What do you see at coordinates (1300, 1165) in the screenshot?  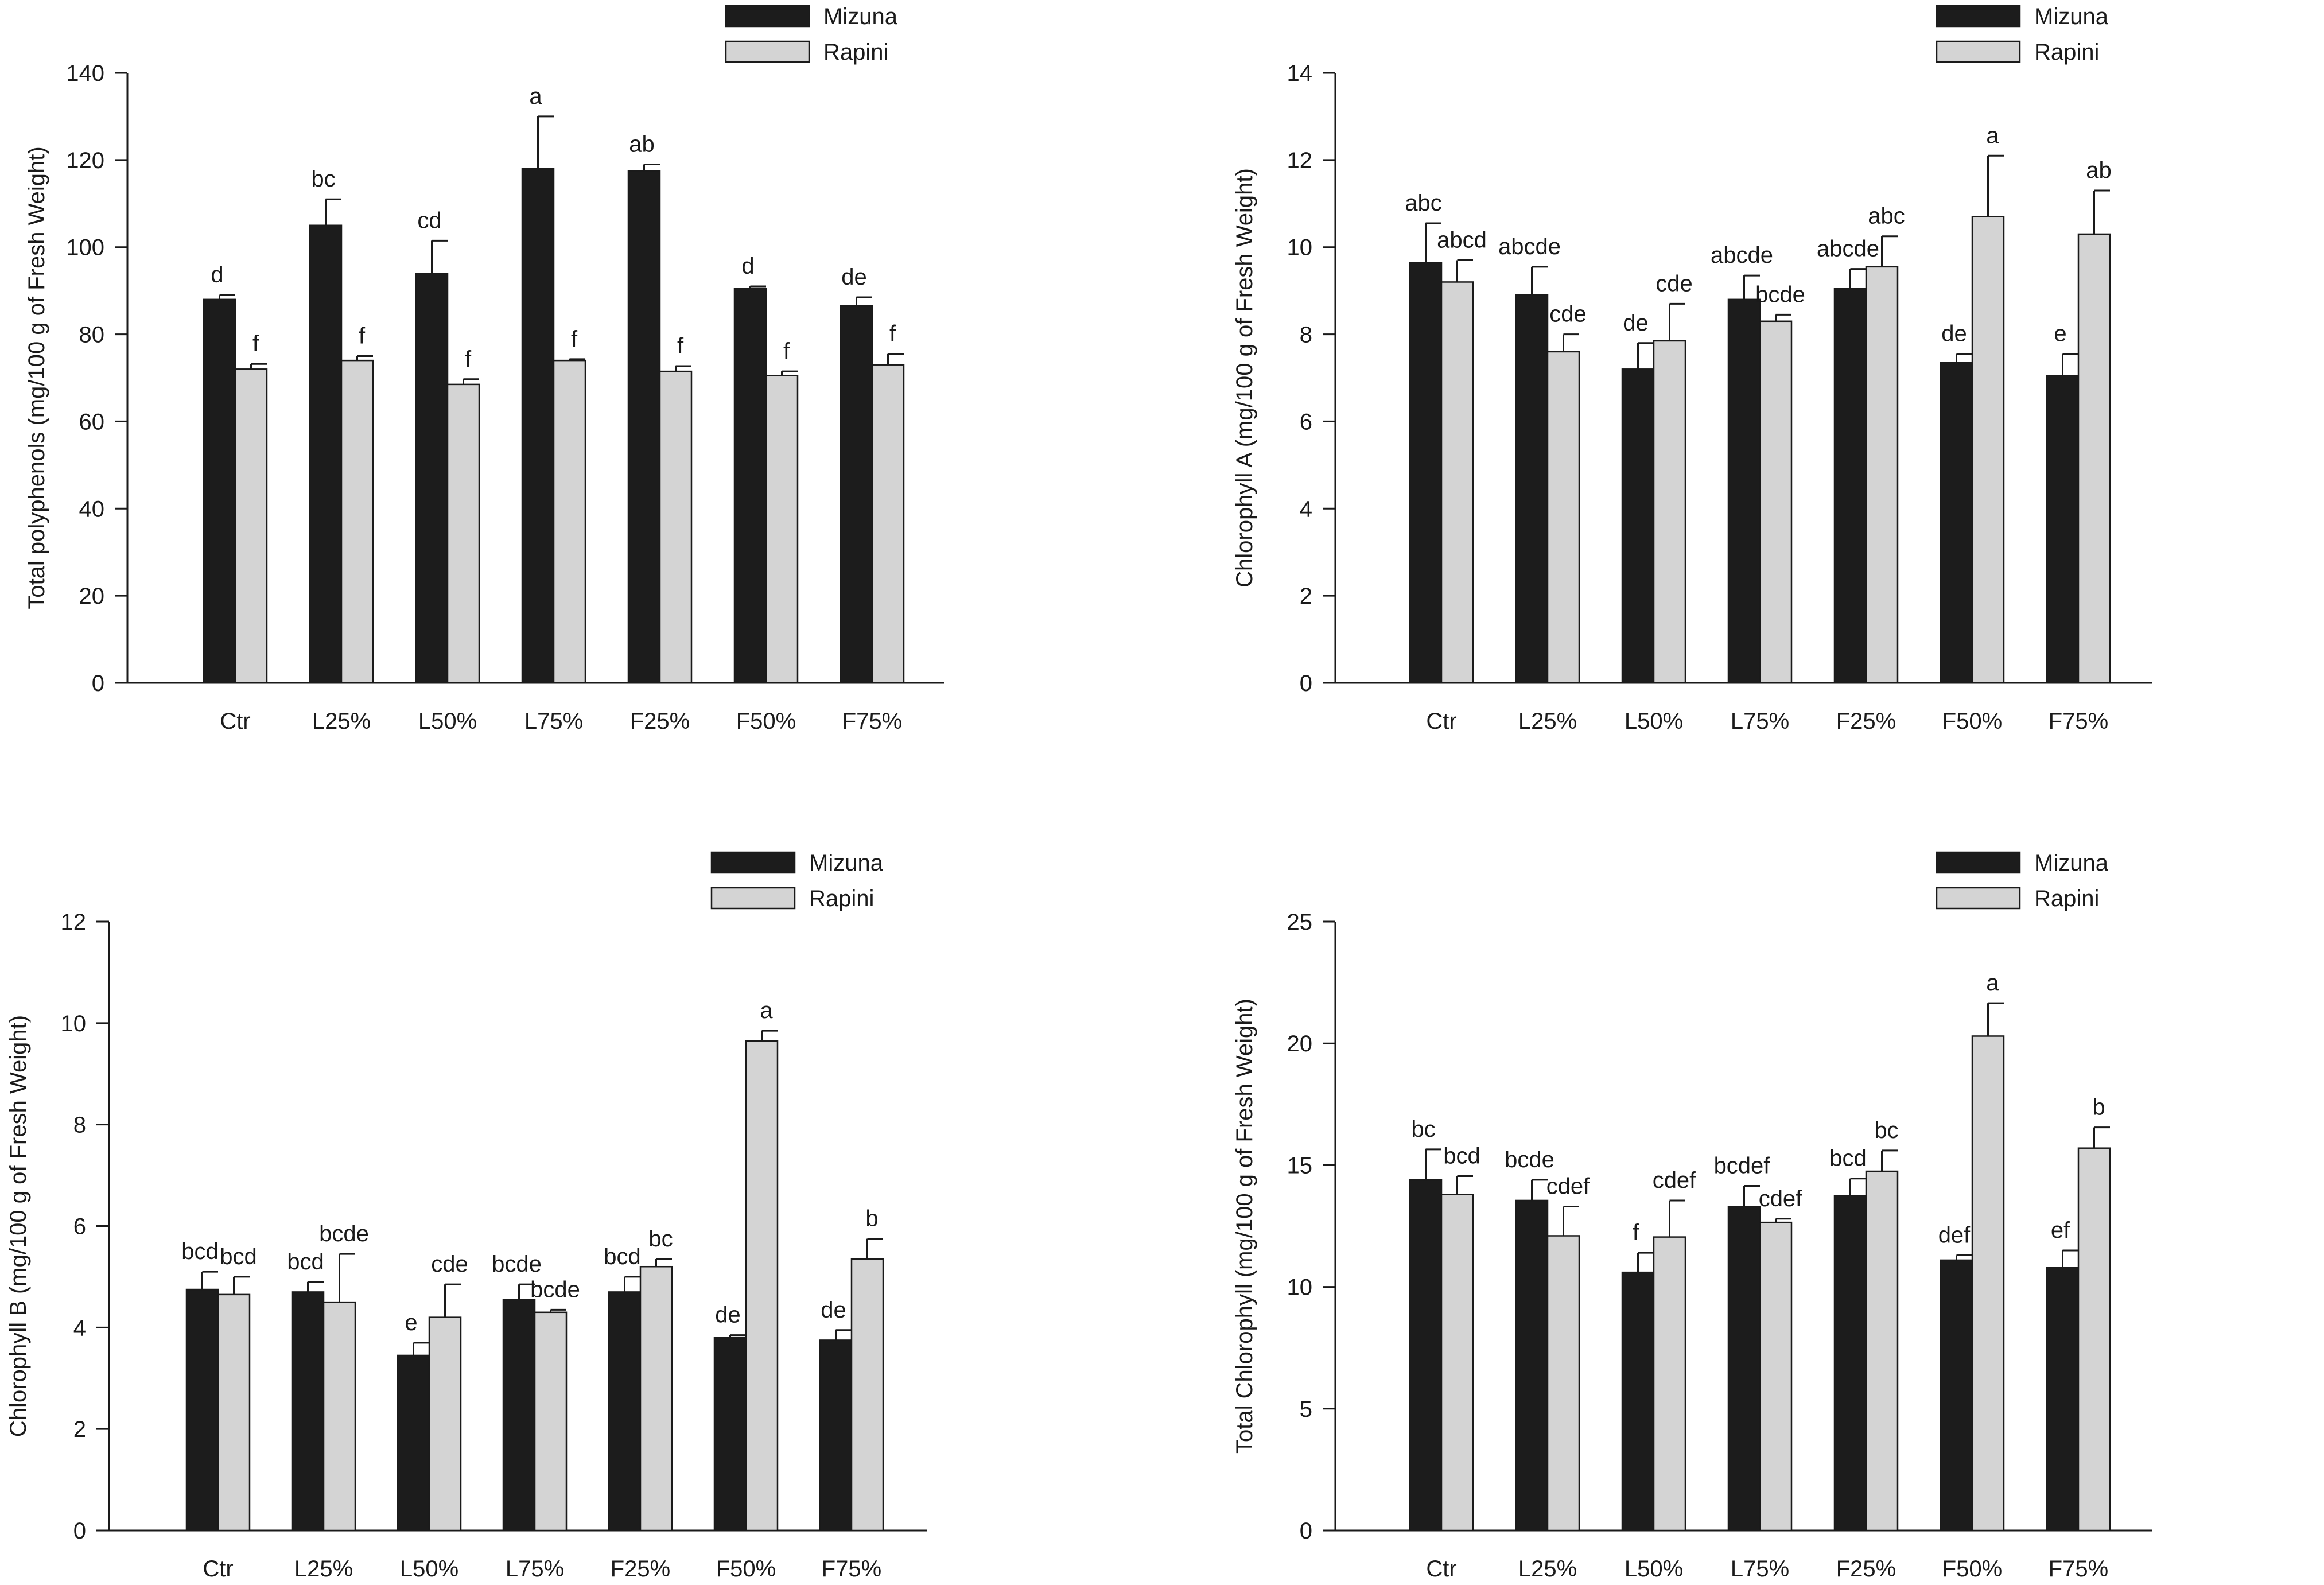 I see `y-tick-label: 15` at bounding box center [1300, 1165].